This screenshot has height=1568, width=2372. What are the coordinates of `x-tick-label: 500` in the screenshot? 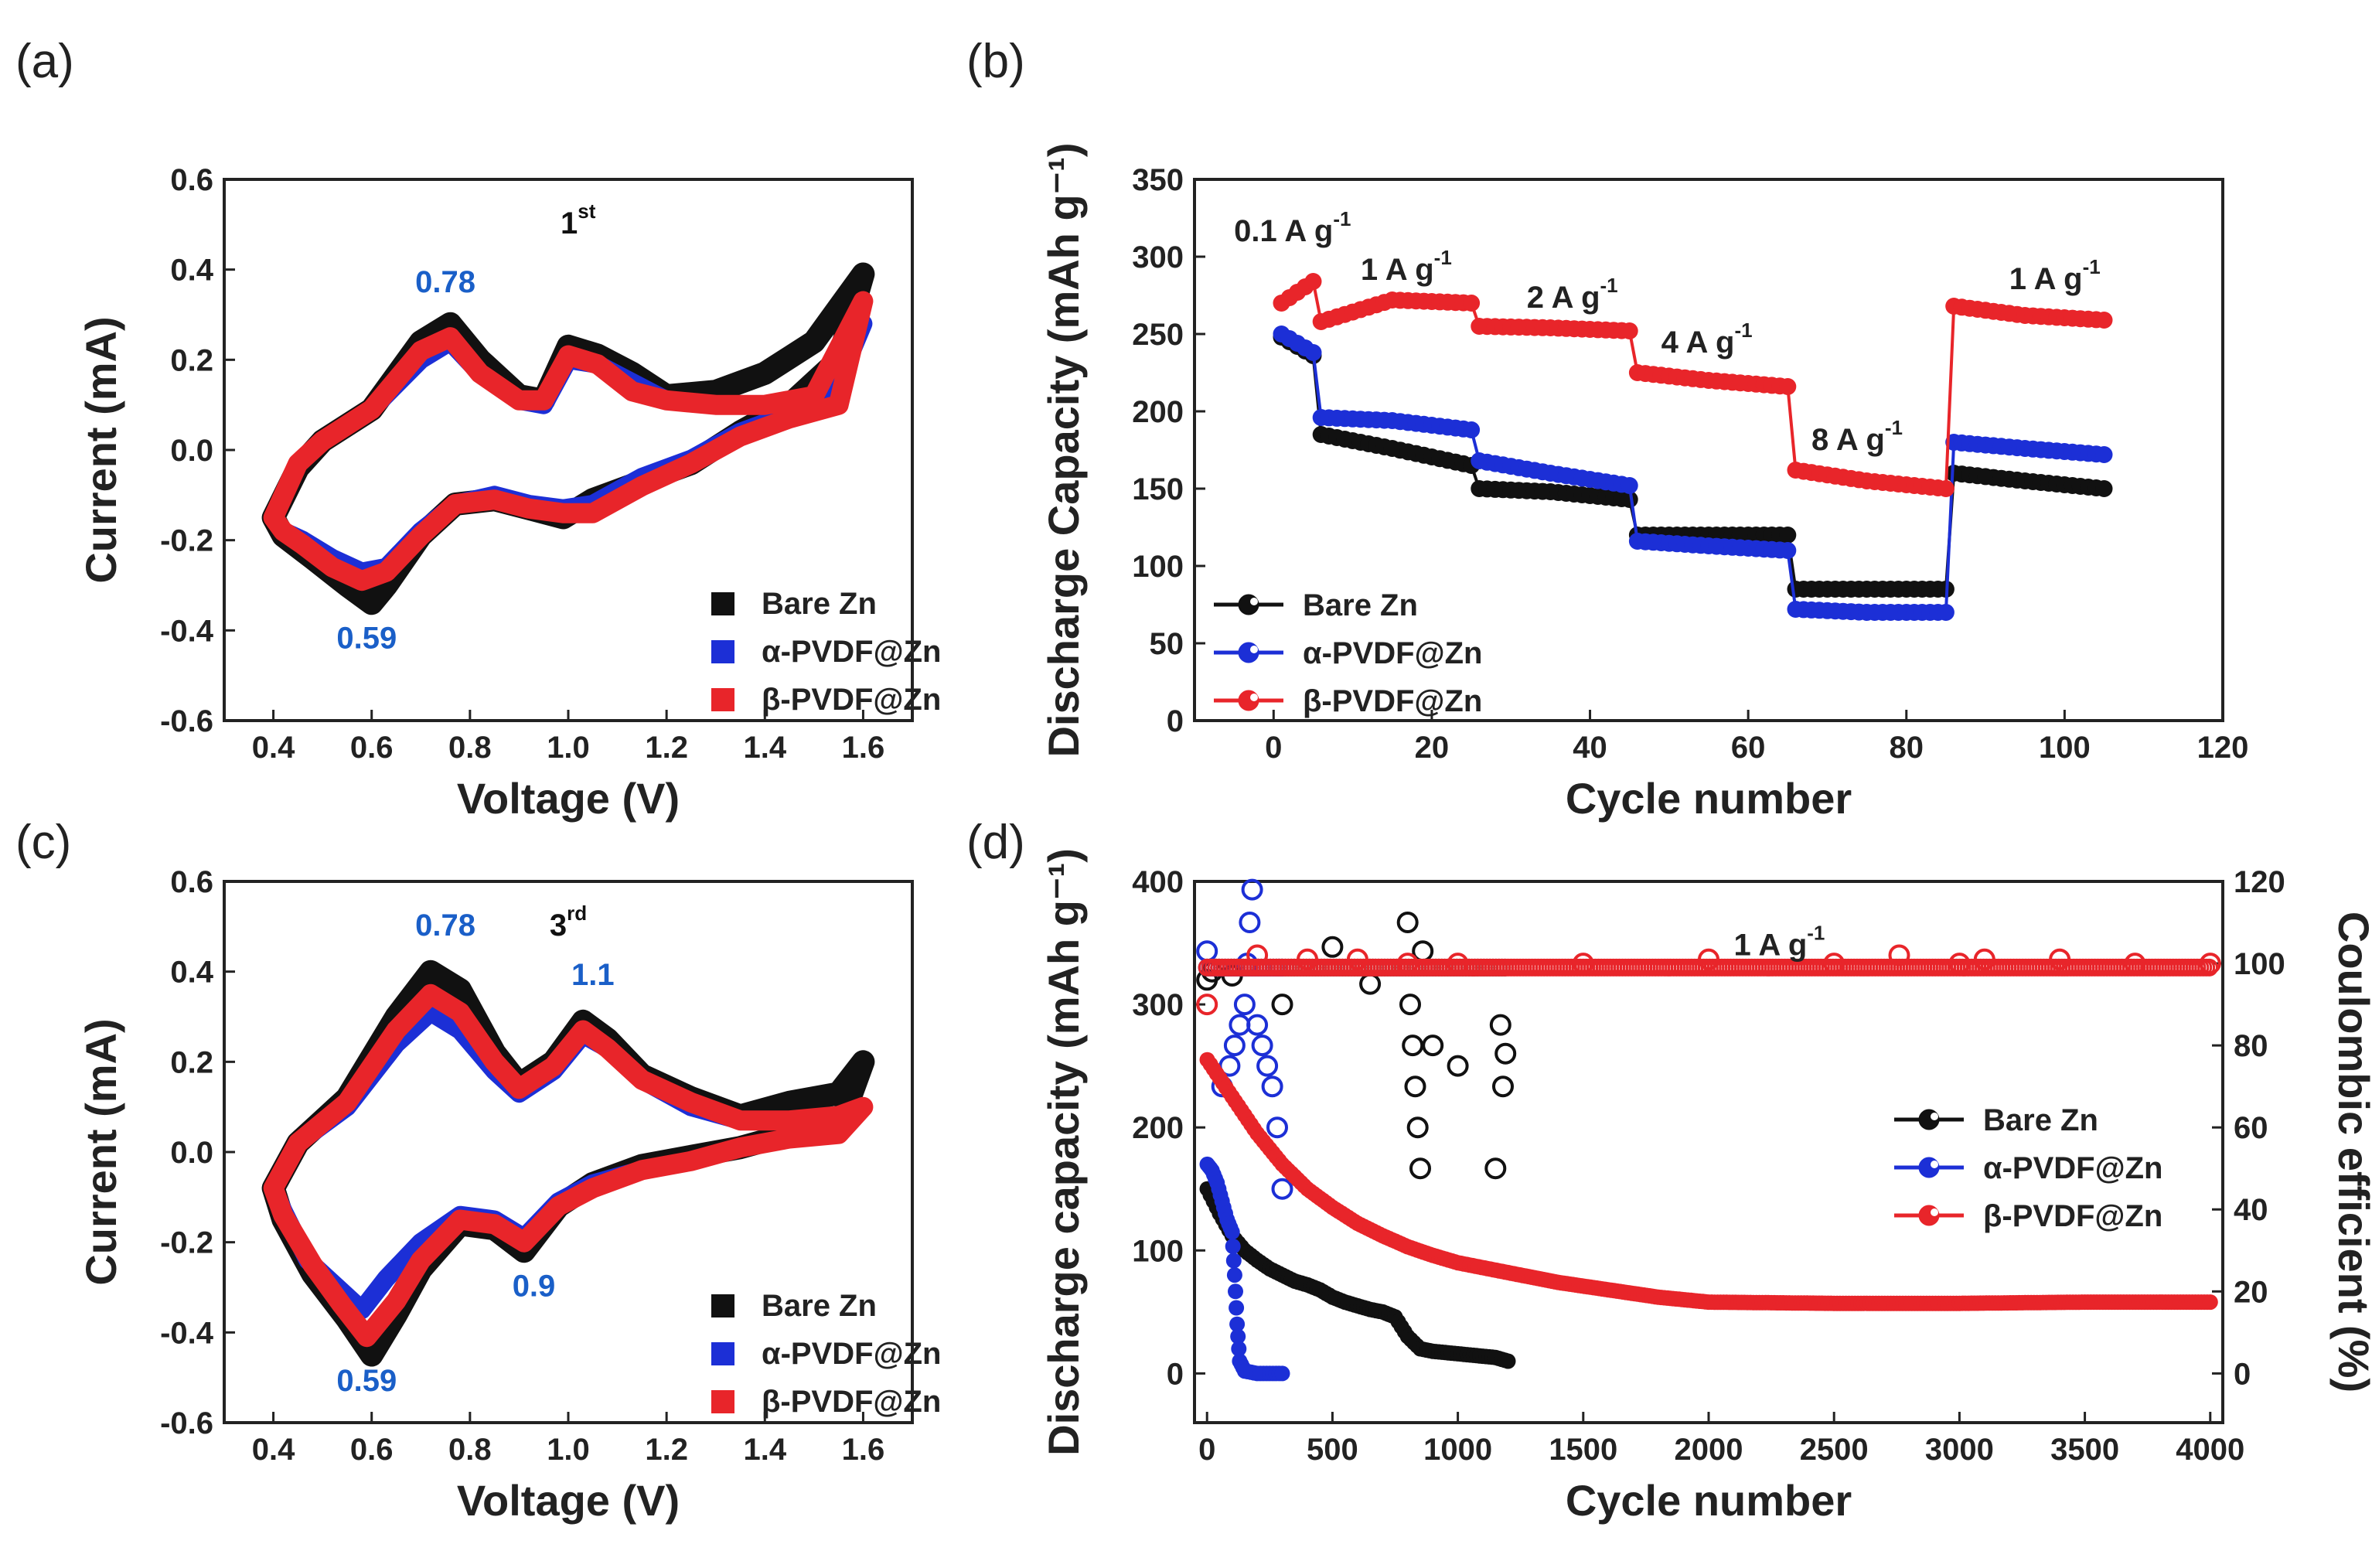 It's located at (1332, 1450).